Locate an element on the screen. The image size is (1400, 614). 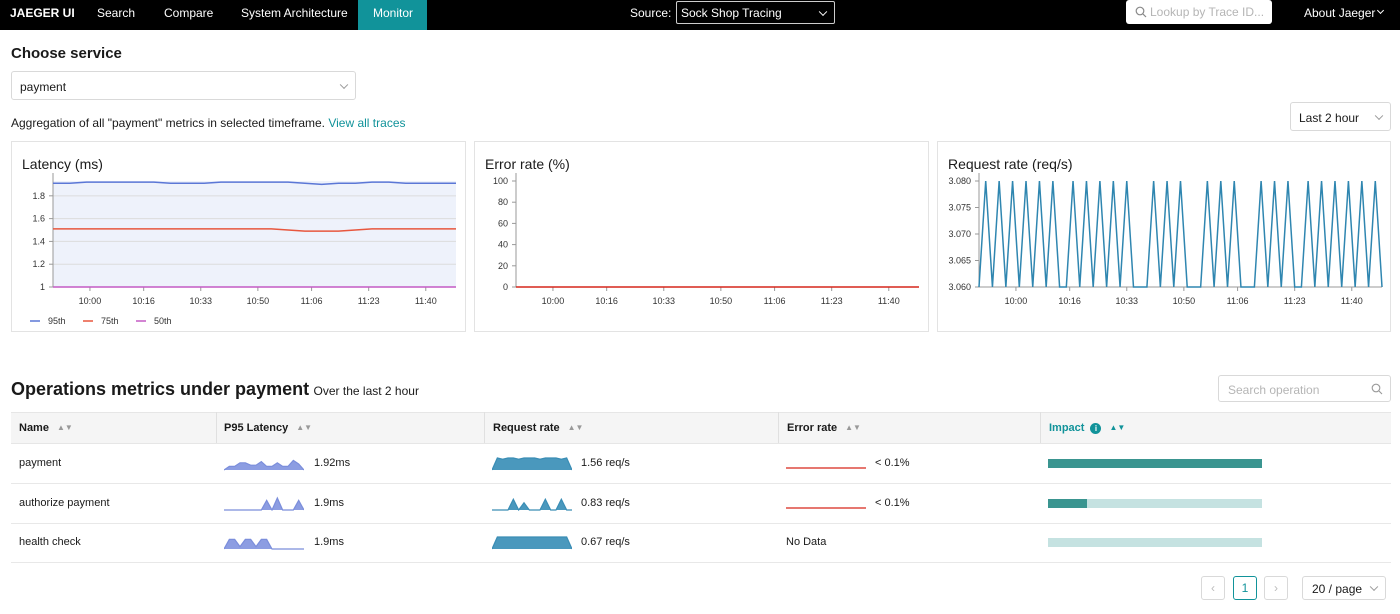
column-label: P95 Latency is located at coordinates (256, 428).